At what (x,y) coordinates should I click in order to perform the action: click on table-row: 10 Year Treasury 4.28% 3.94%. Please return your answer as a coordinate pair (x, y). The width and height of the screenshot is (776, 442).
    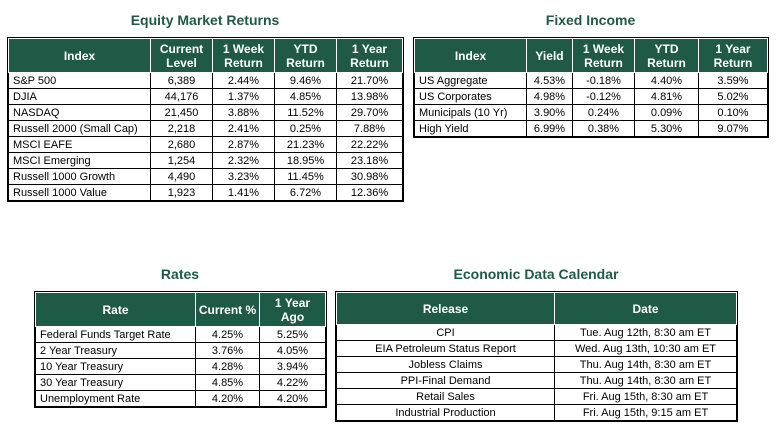
    Looking at the image, I should click on (180, 366).